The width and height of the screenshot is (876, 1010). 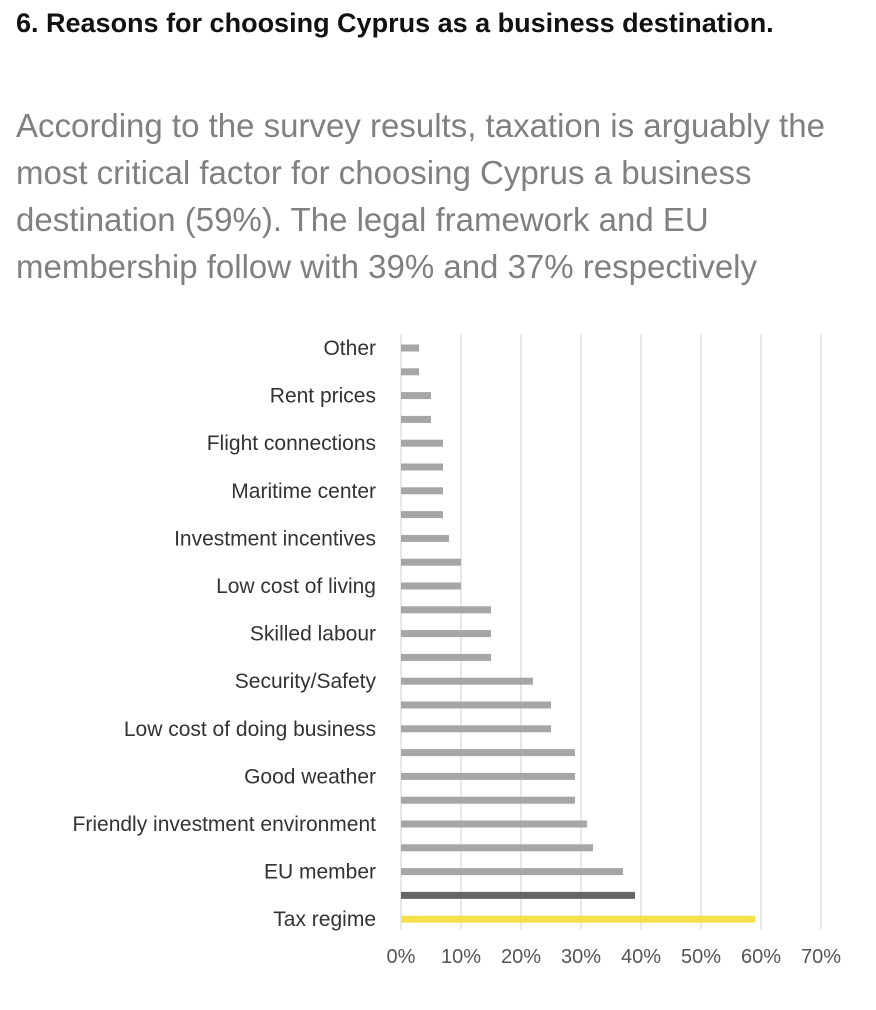 I want to click on x-axis-ticks: 0% 10% 20% 30% 40% 50% 60% 70%, so click(x=614, y=957).